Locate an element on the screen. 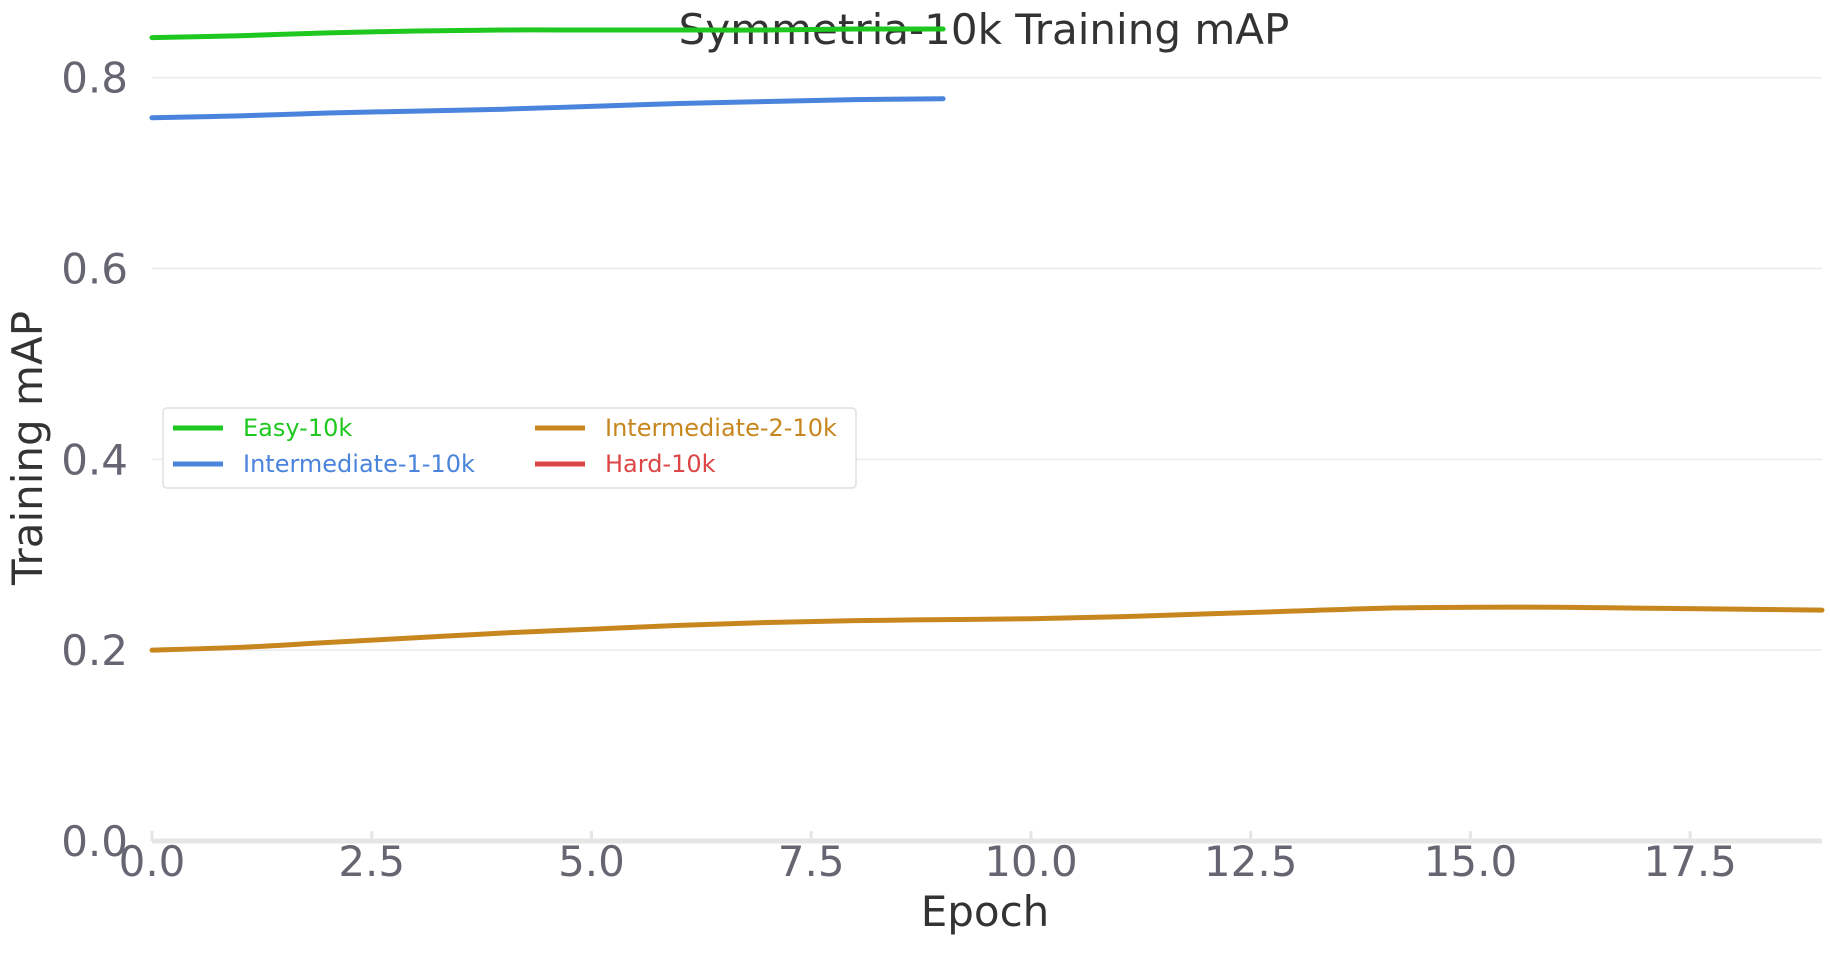  series-line-intermediate-2-10k is located at coordinates (987, 628).